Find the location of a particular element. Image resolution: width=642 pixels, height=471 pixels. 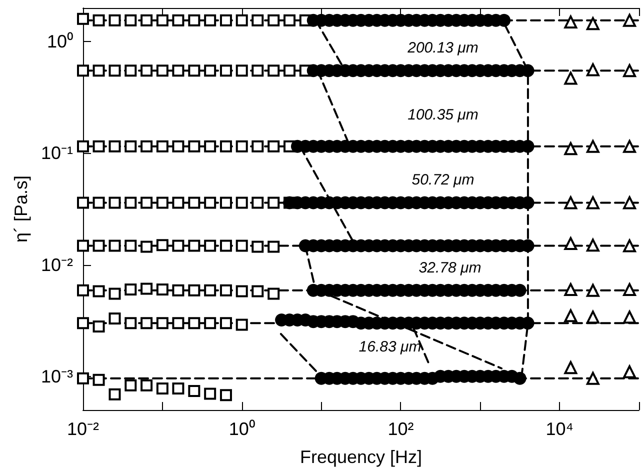

x-axis-title: Frequency [Hz] is located at coordinates (361, 457).